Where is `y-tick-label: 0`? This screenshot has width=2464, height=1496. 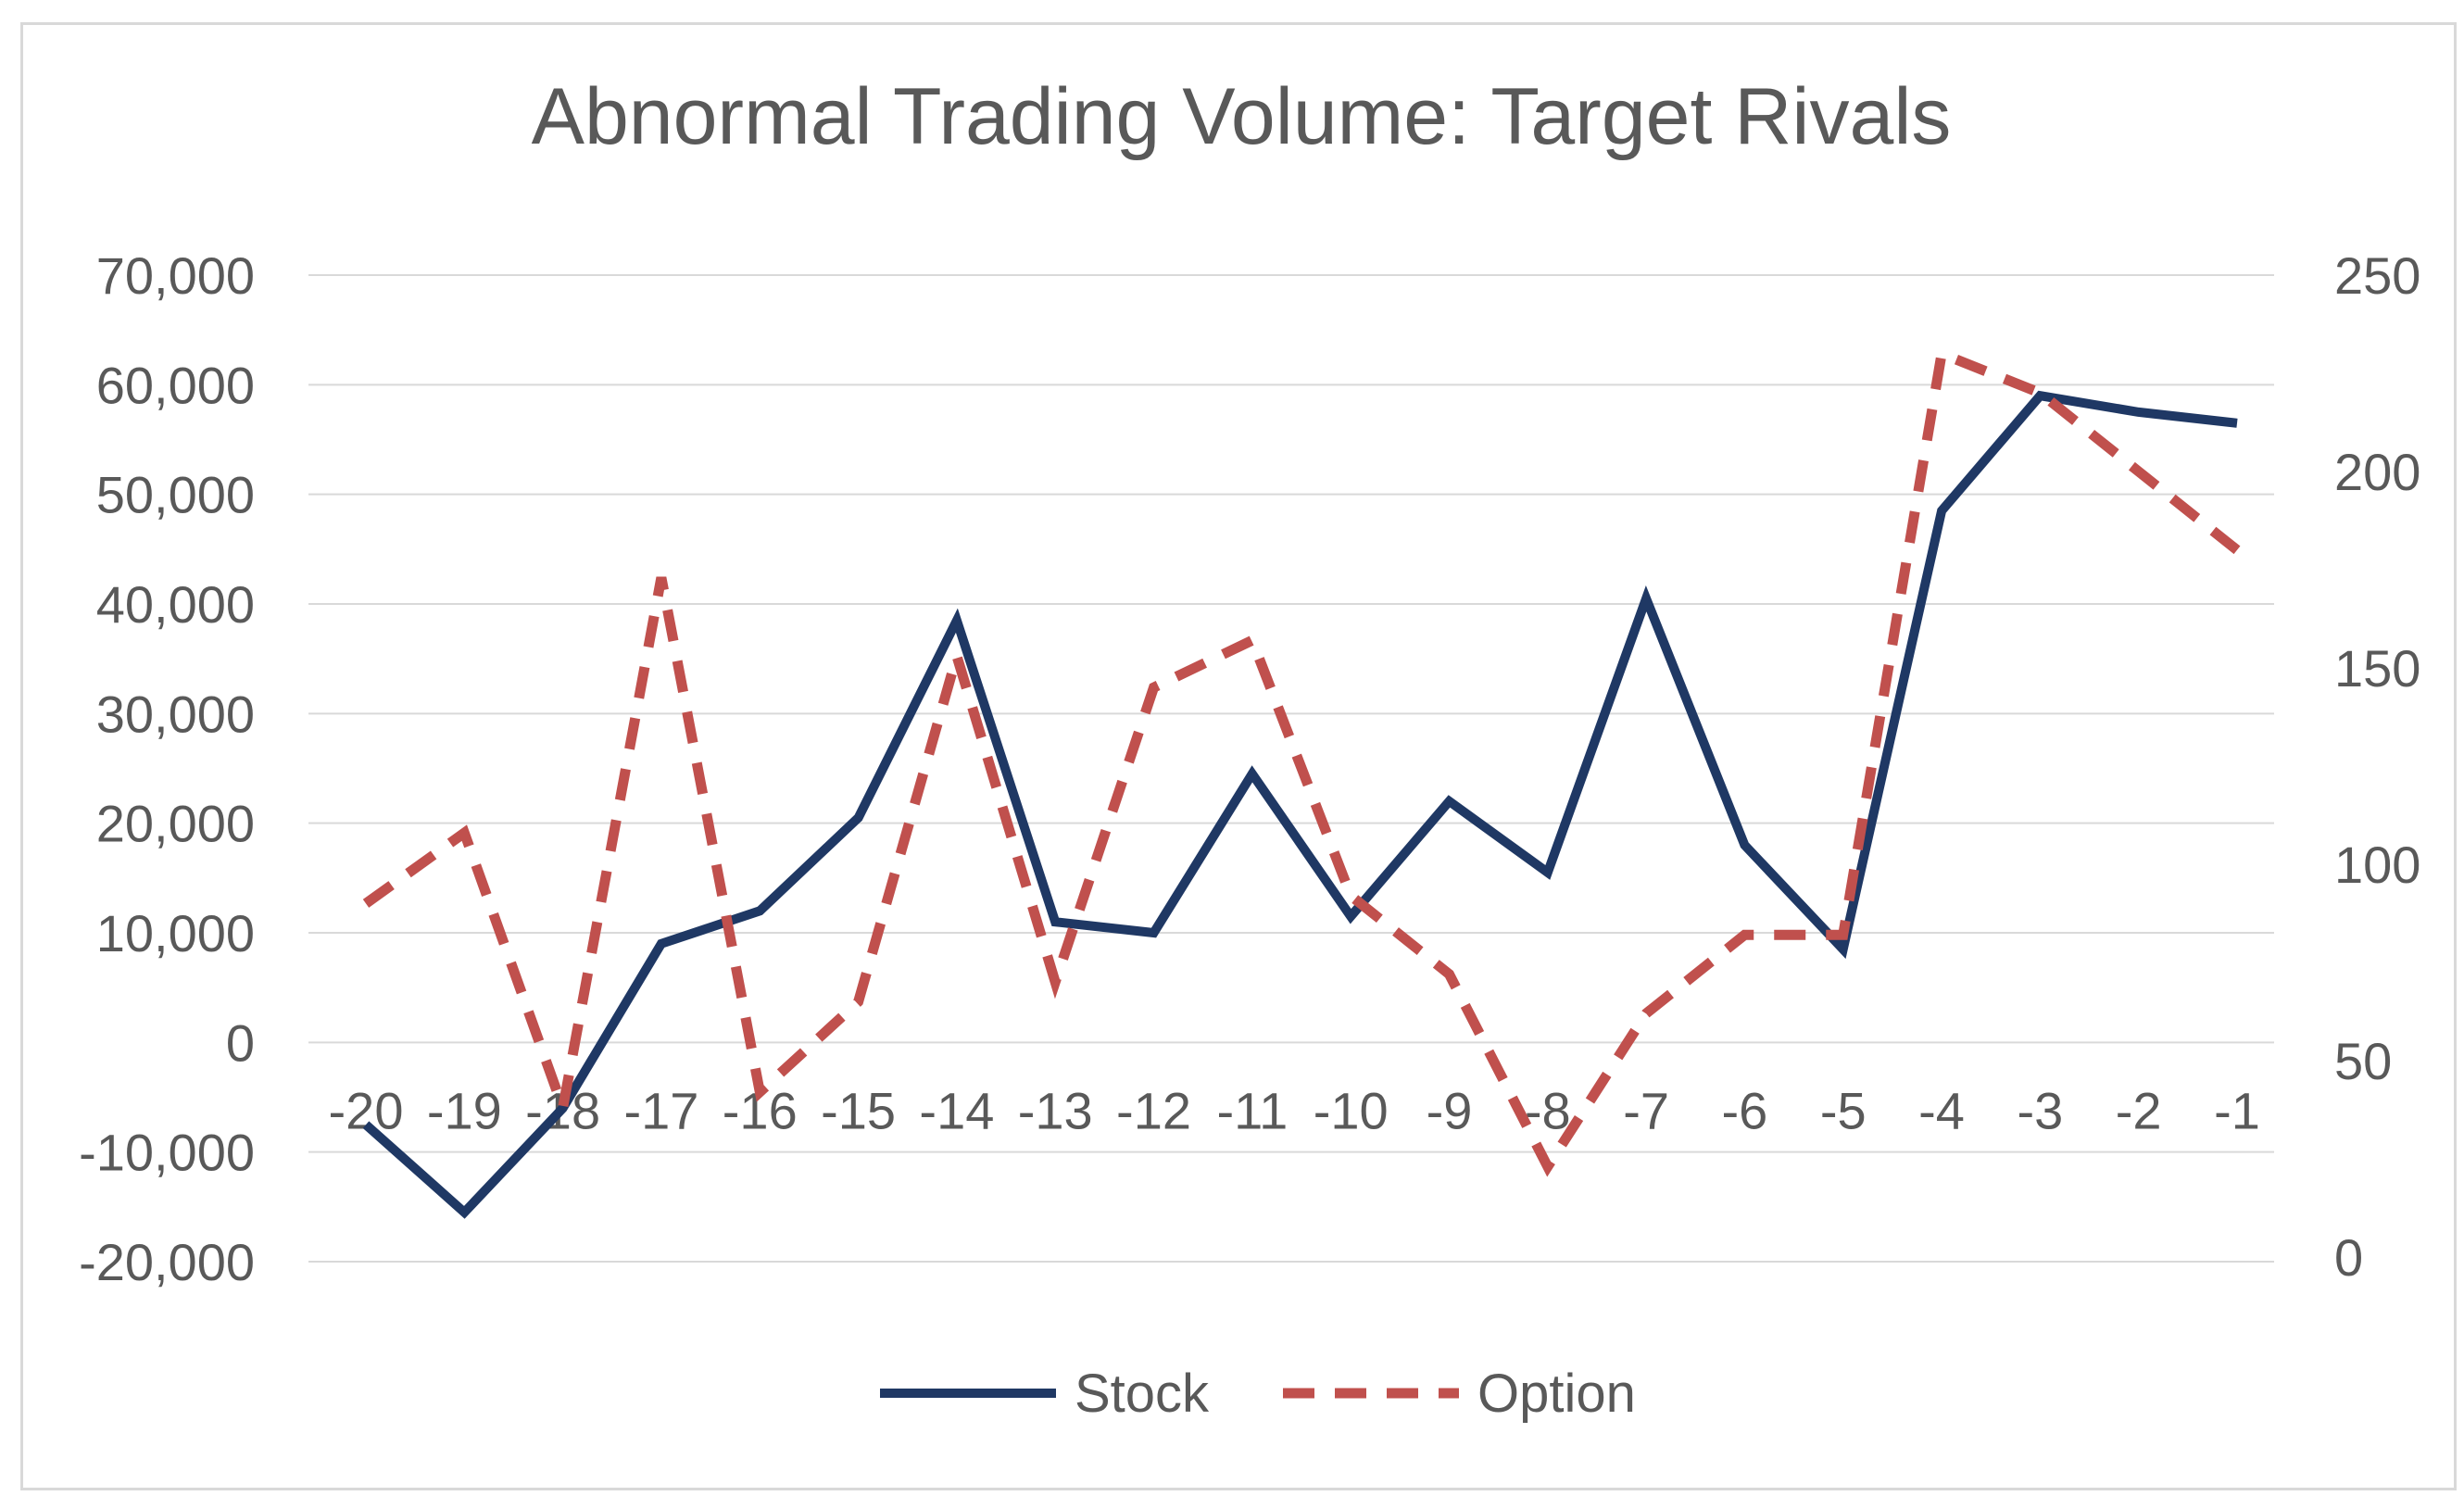
y-tick-label: 0 is located at coordinates (240, 1042).